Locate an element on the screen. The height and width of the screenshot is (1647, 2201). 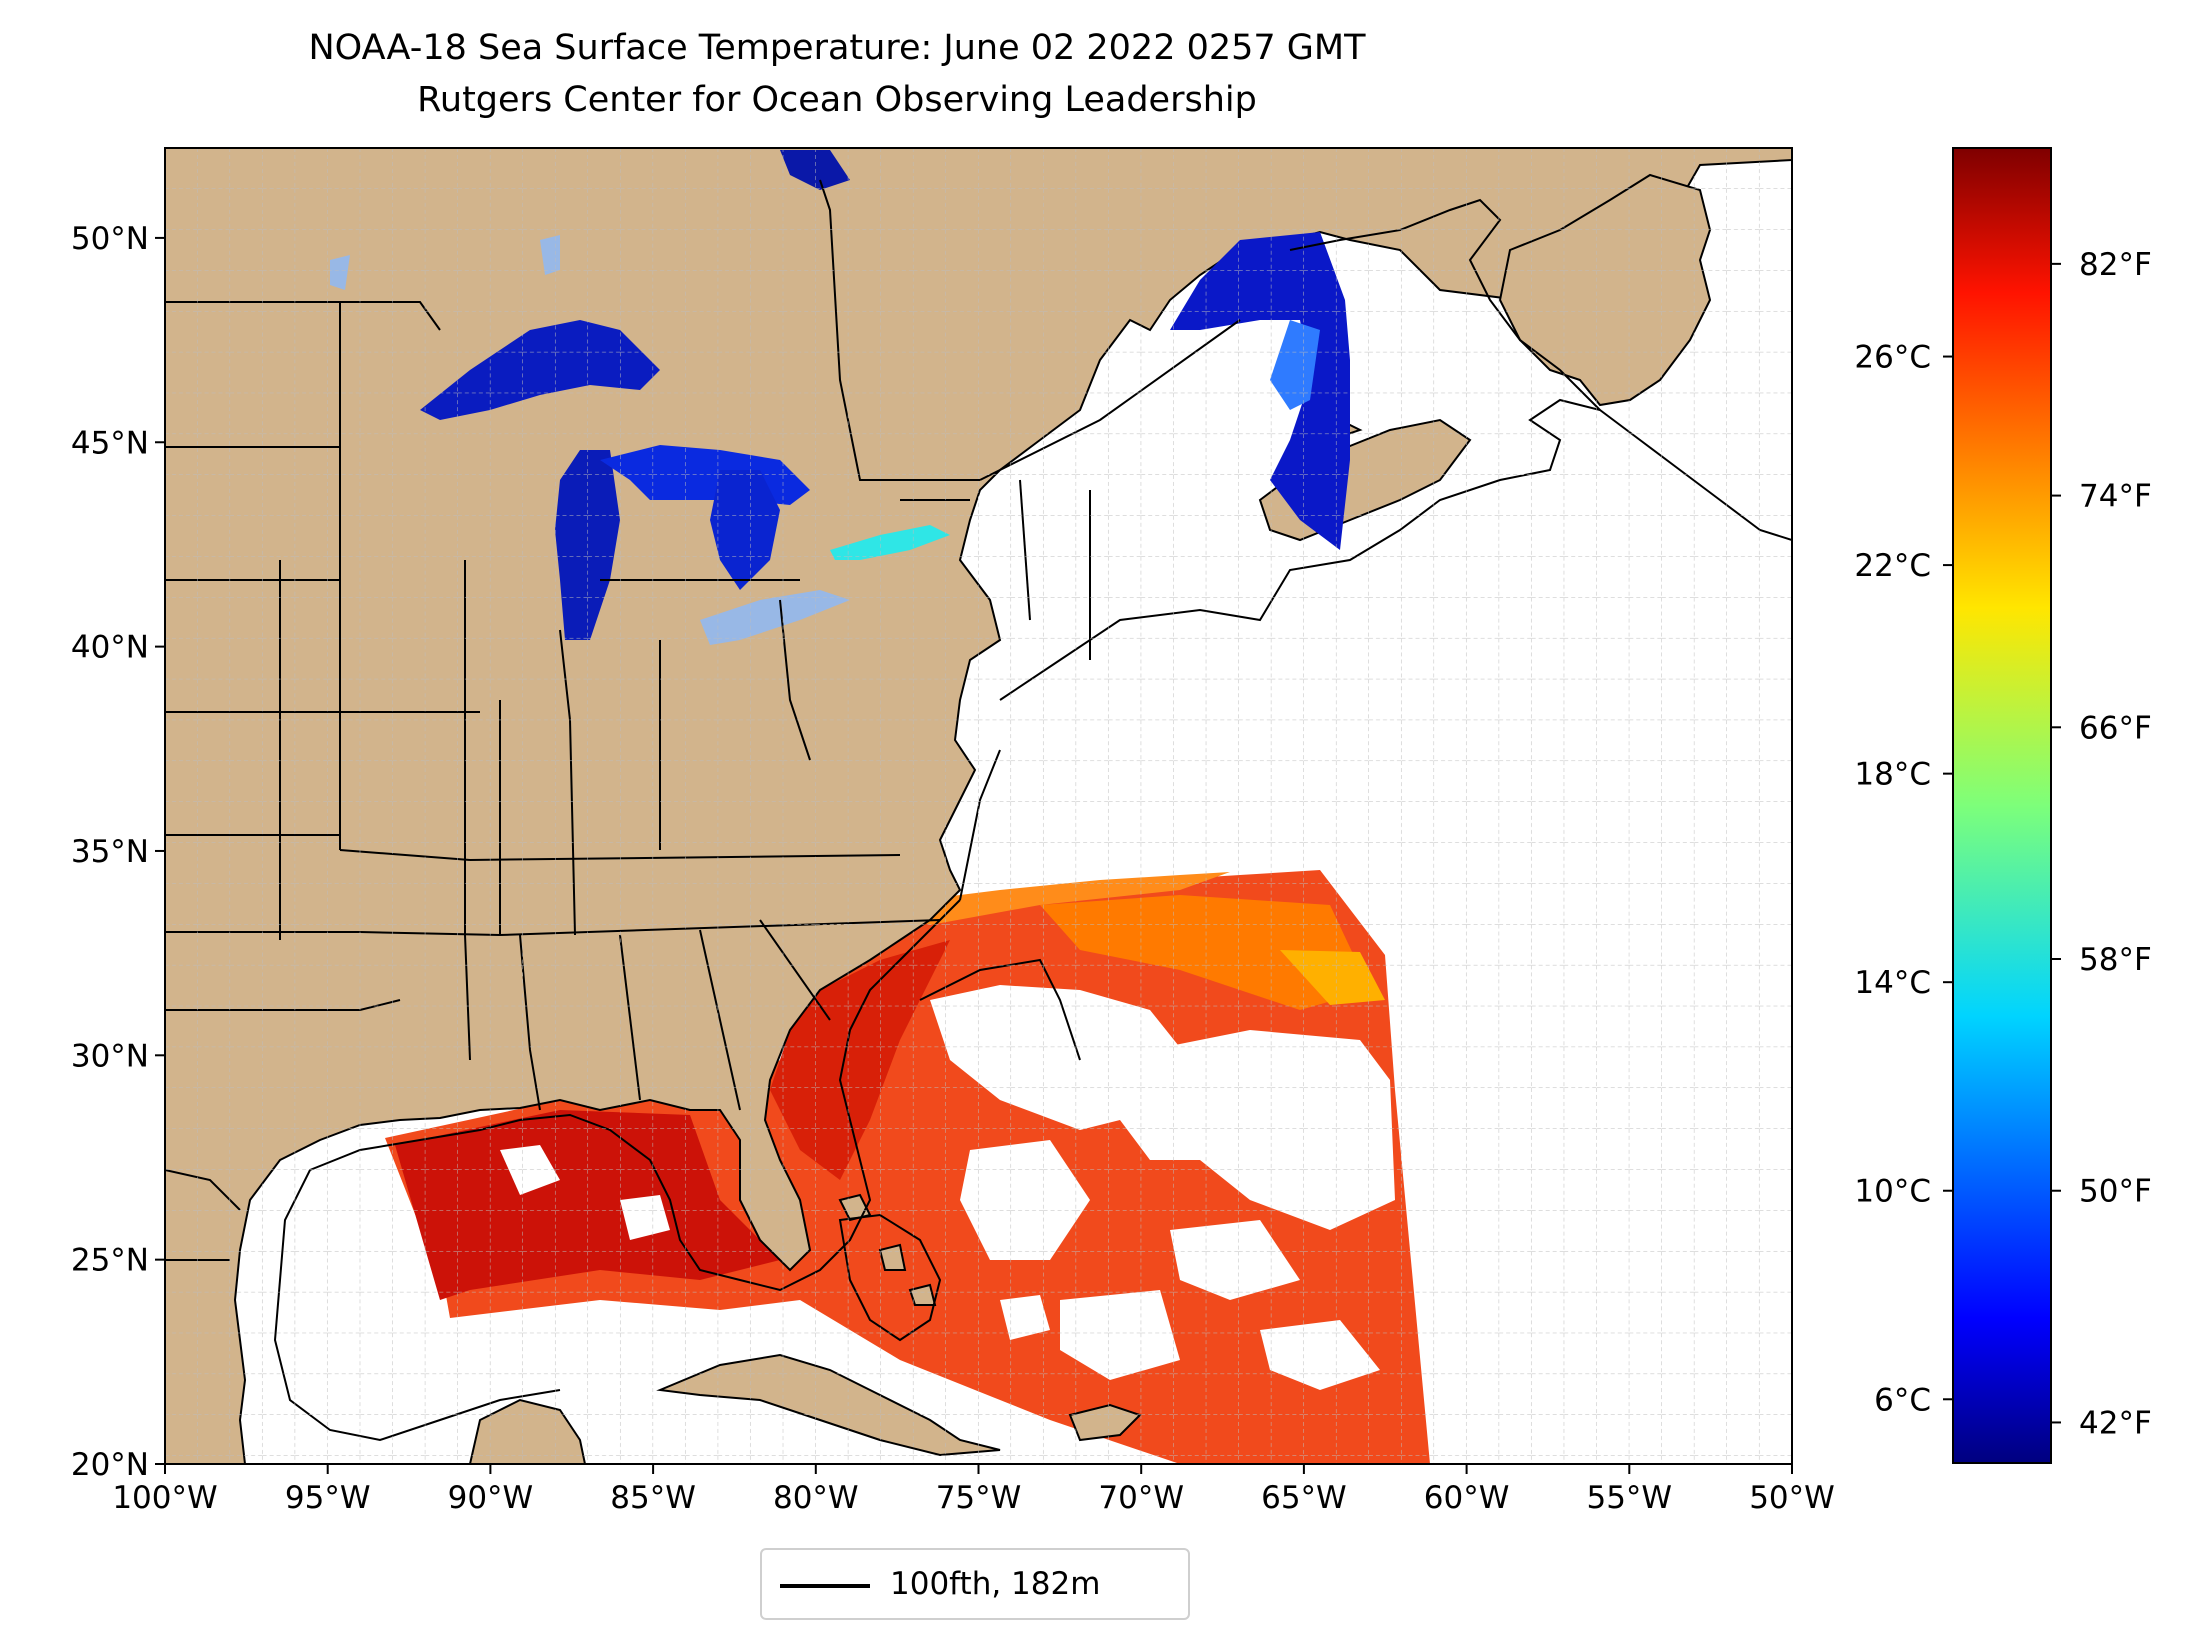
colorbar-f-tick-label: 74°F is located at coordinates (2115, 497).